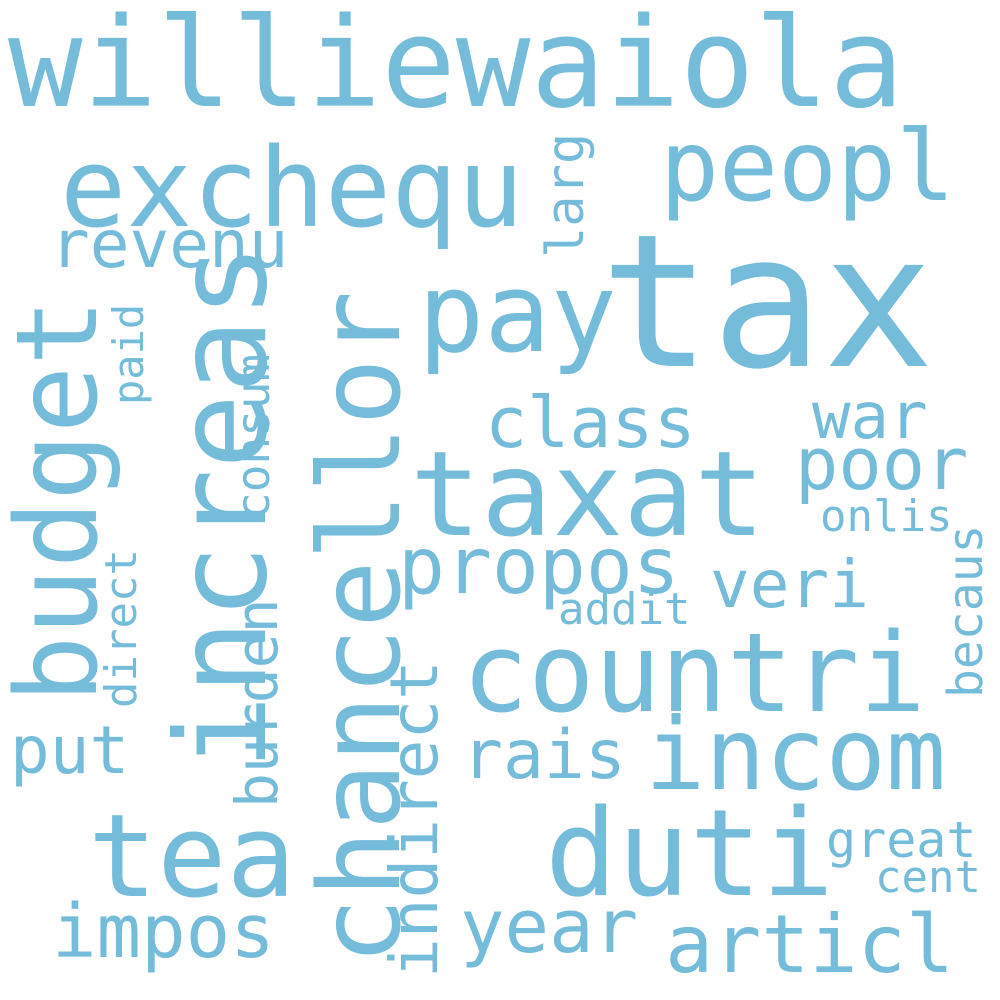 This screenshot has width=1000, height=1000. Describe the element at coordinates (257, 703) in the screenshot. I see `word-burden: burden` at that location.